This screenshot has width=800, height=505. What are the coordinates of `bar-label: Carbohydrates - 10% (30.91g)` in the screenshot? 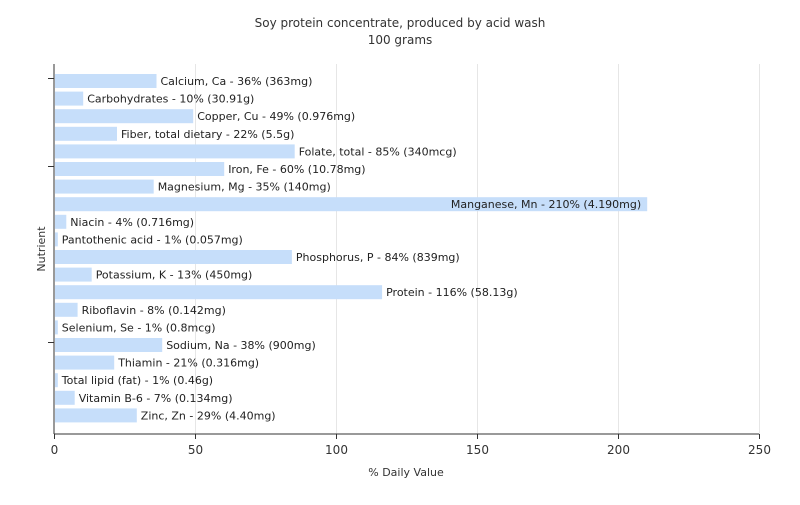 It's located at (170, 99).